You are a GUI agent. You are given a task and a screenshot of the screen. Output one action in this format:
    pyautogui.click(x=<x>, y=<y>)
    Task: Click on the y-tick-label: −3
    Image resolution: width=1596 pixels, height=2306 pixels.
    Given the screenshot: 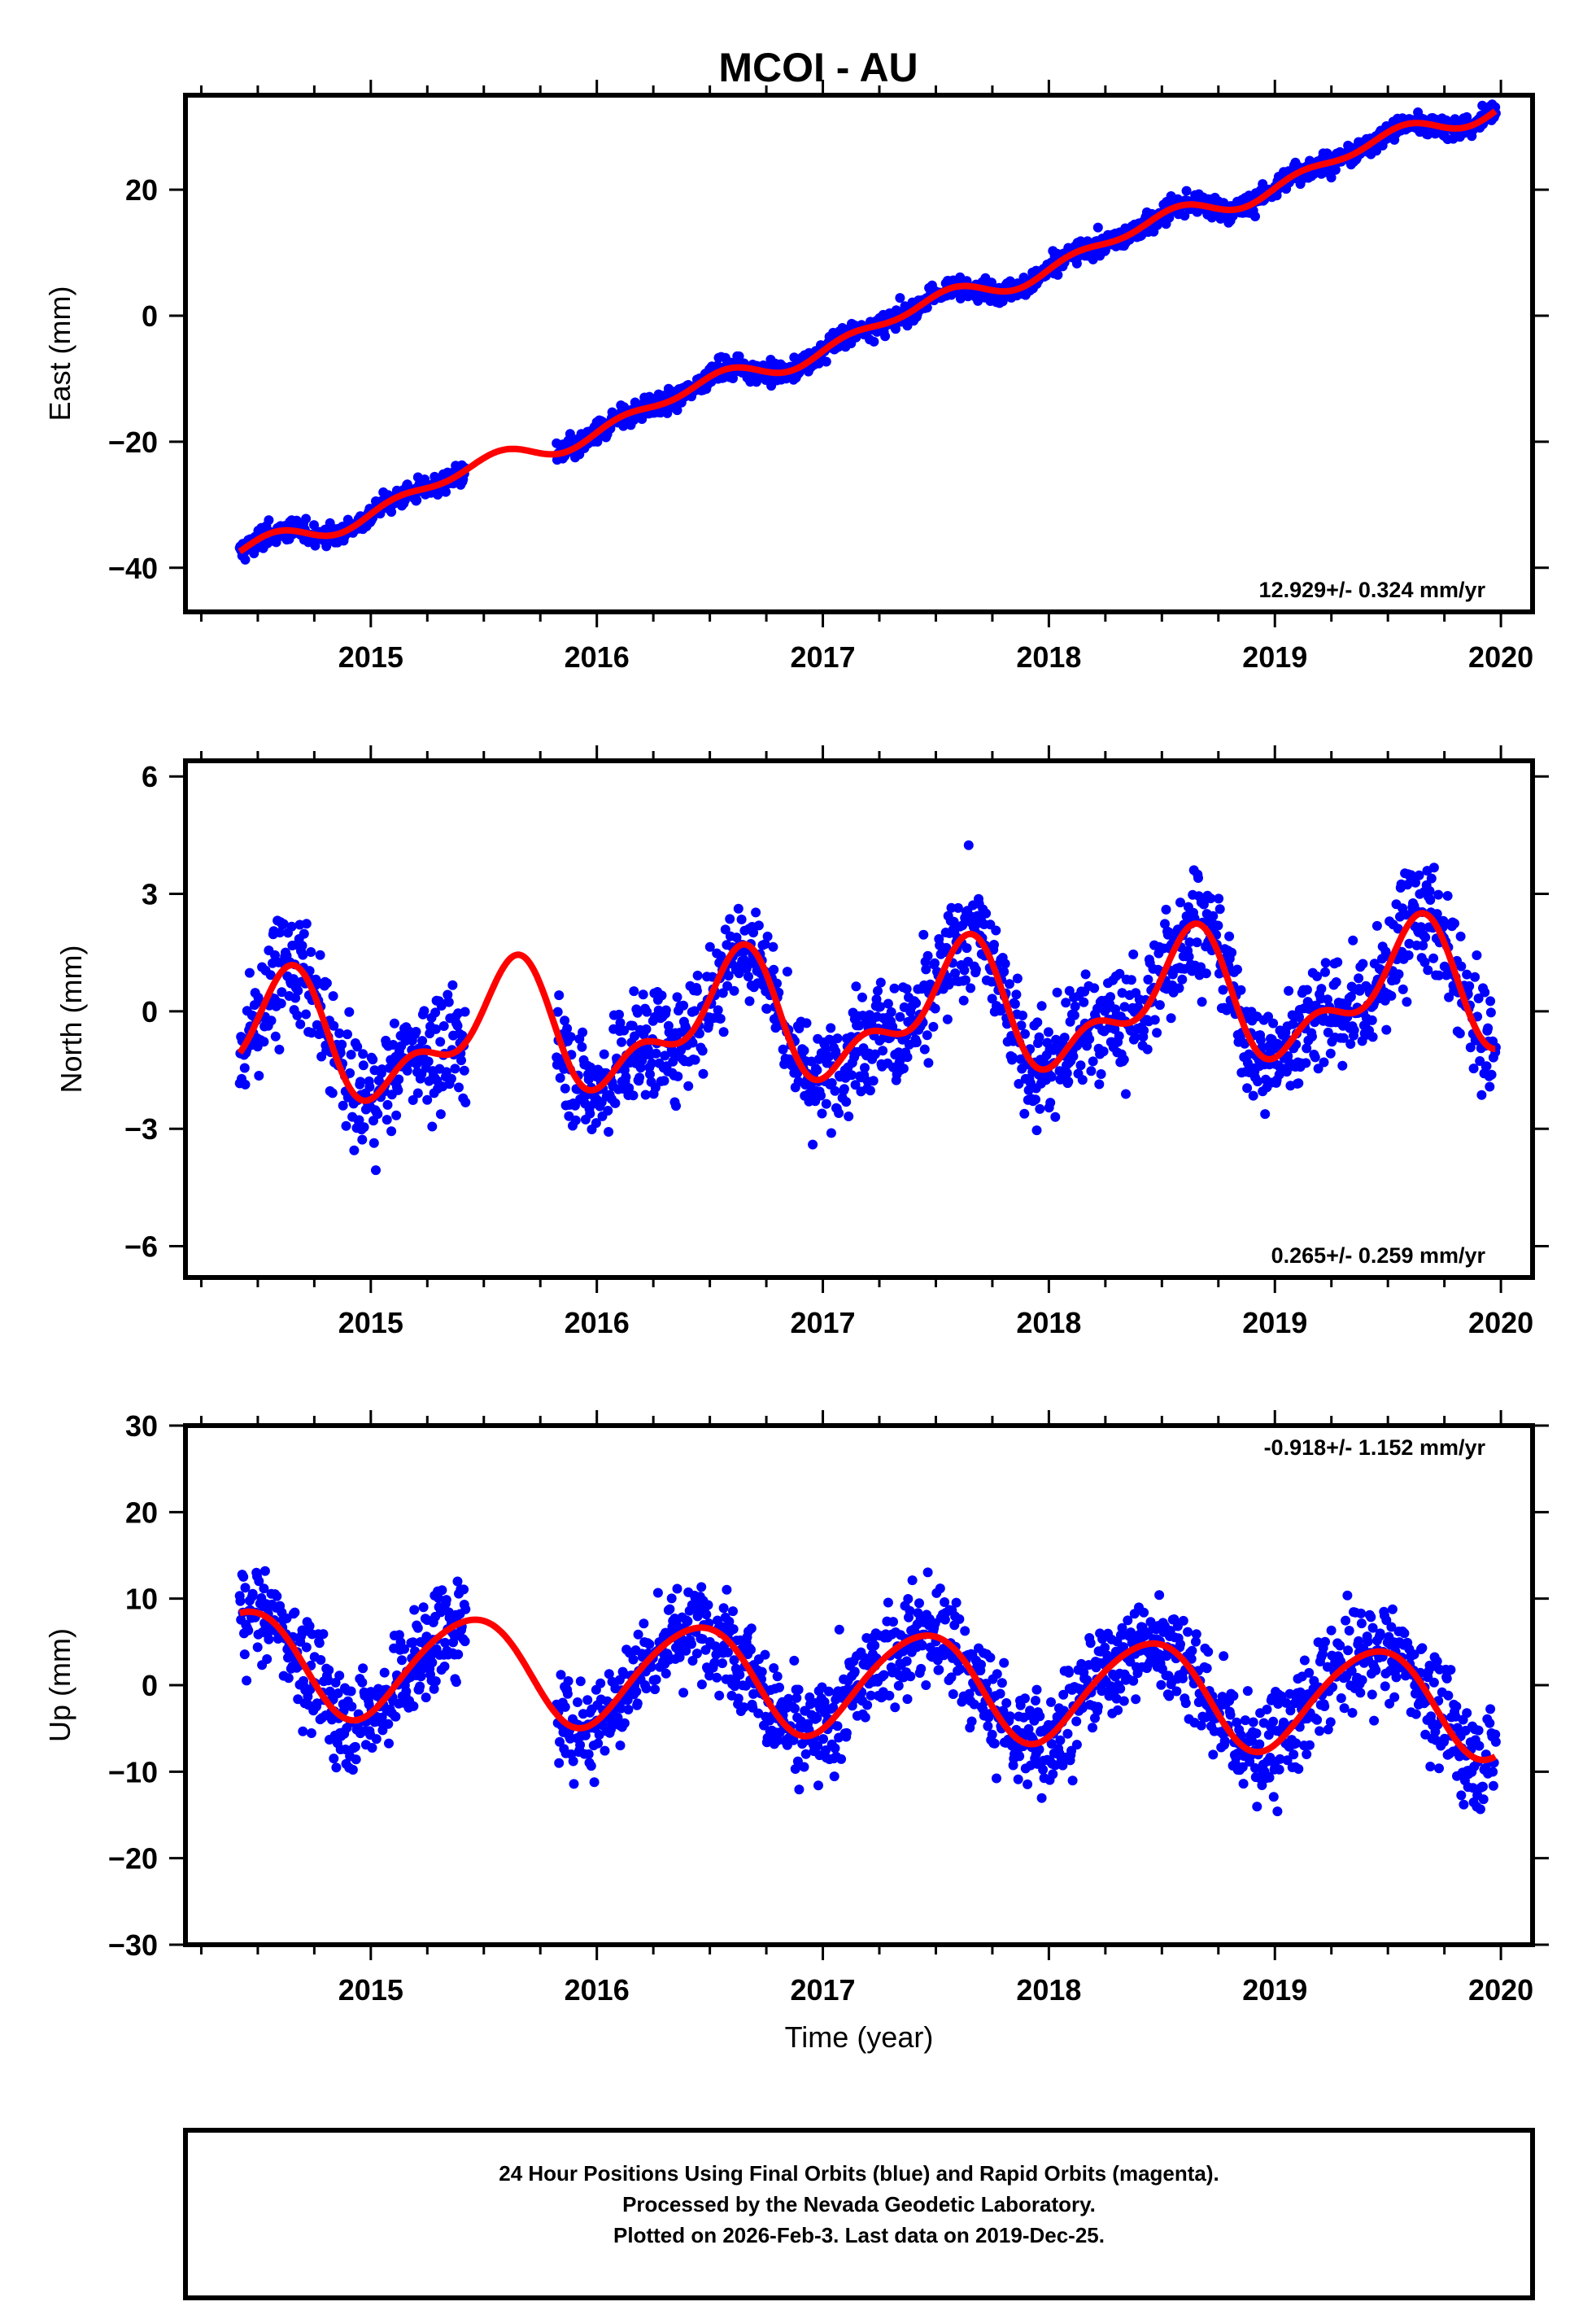 What is the action you would take?
    pyautogui.click(x=141, y=1129)
    